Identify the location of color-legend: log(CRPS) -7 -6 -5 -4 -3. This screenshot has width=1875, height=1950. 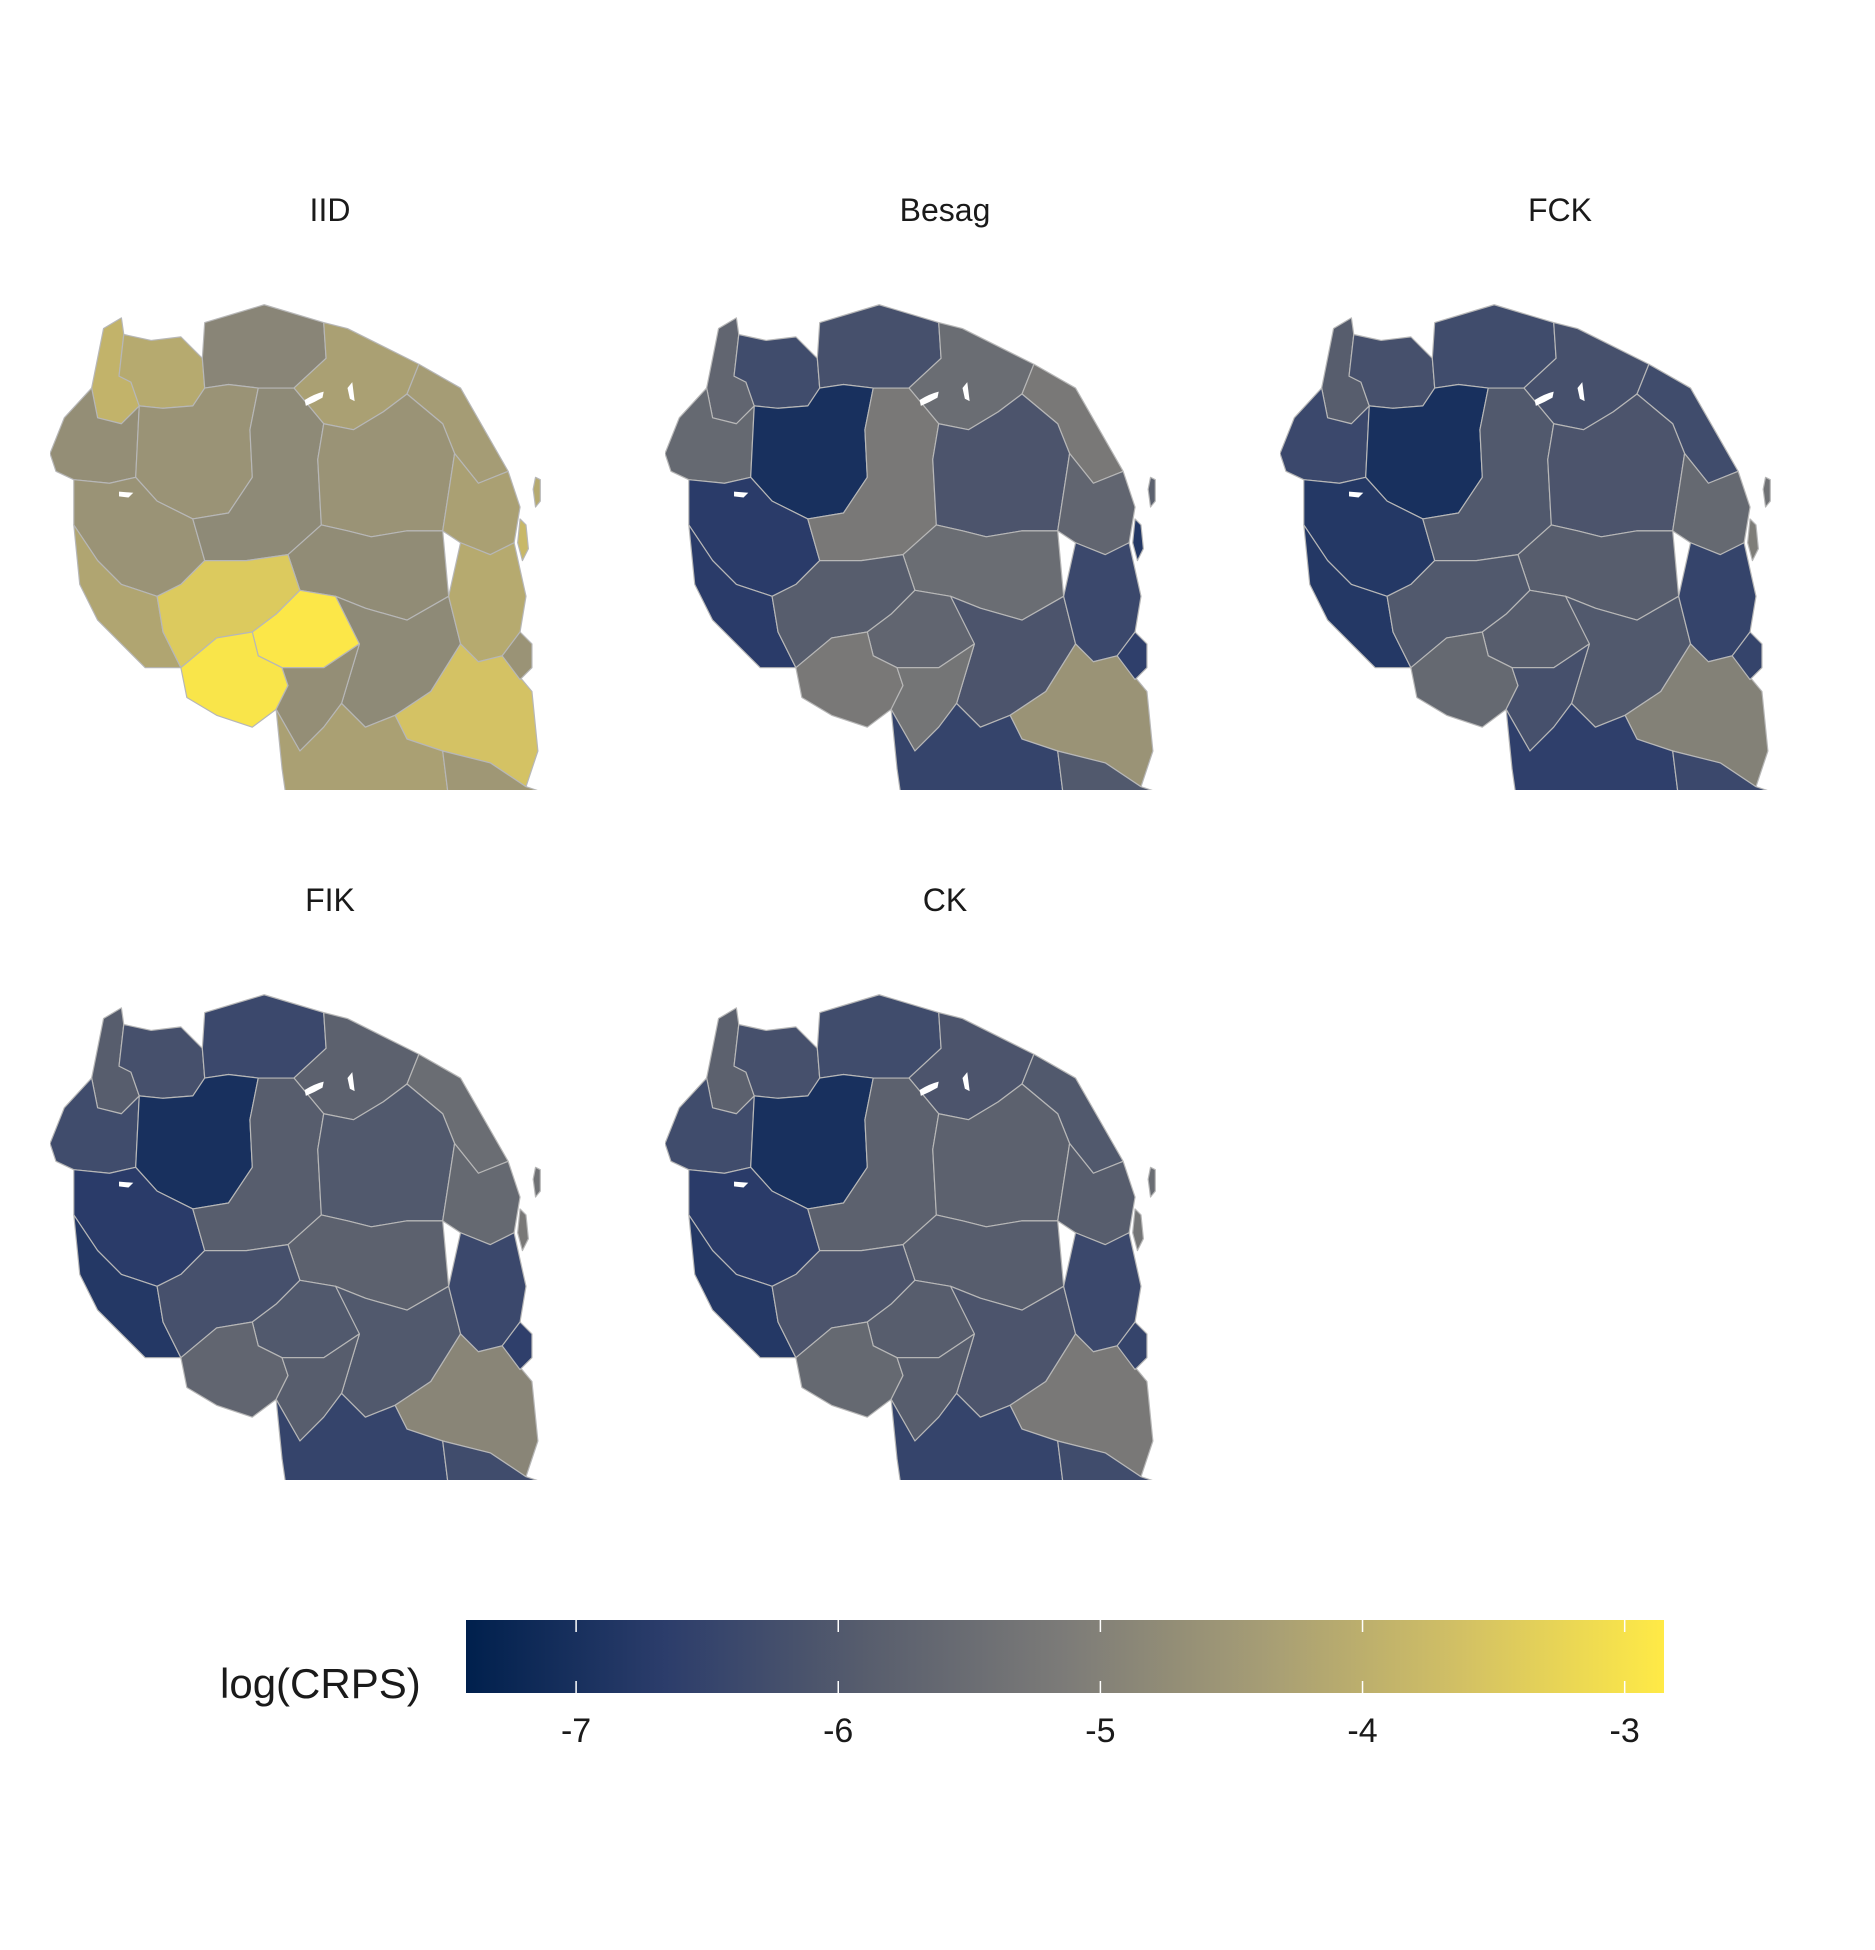
(937, 1675).